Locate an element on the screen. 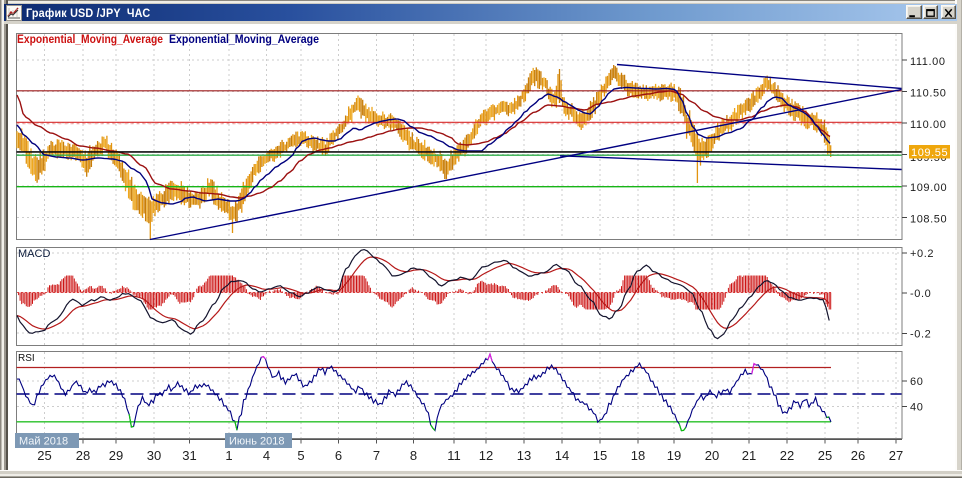 The width and height of the screenshot is (962, 478). svg-text: 13 is located at coordinates (524, 455).